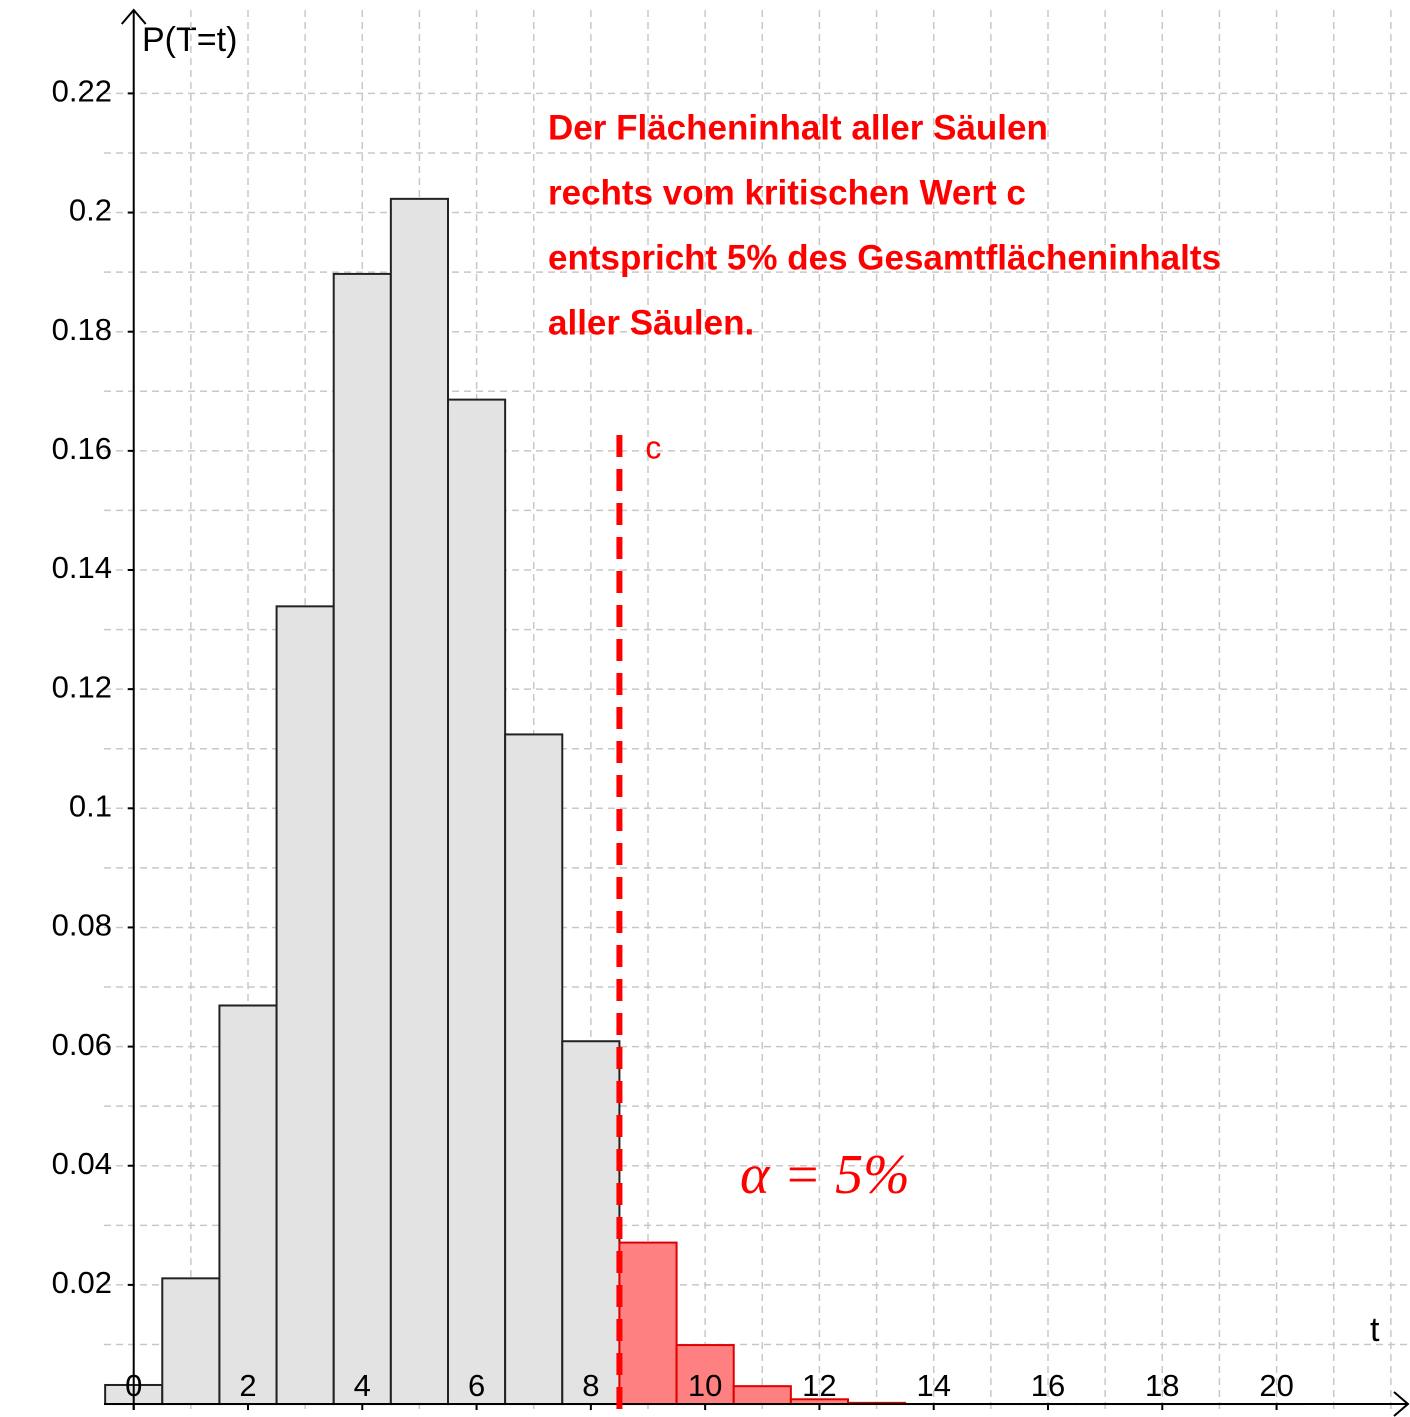 This screenshot has height=1417, width=1410. Describe the element at coordinates (82, 1282) in the screenshot. I see `y-tick-label: 0.02` at that location.